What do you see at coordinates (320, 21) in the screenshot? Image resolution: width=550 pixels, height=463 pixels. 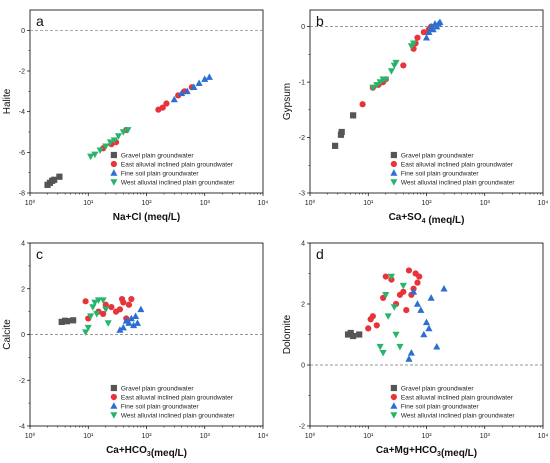 I see `panel-letter: b` at bounding box center [320, 21].